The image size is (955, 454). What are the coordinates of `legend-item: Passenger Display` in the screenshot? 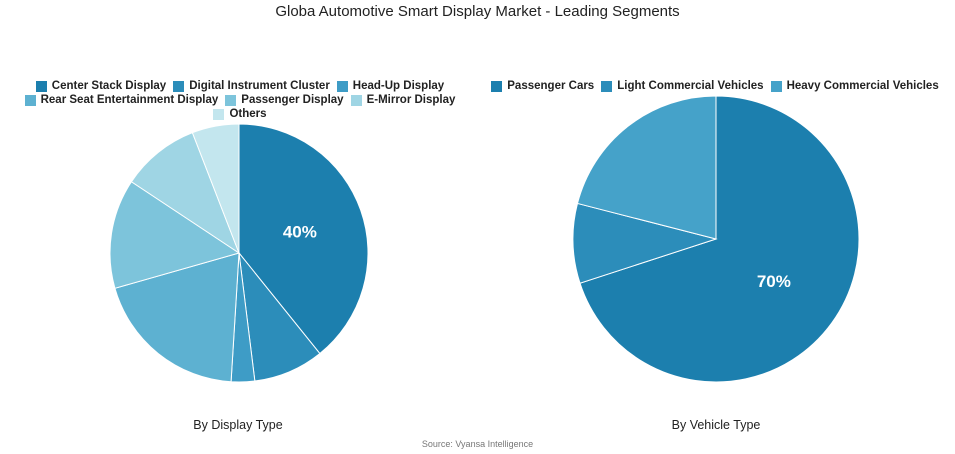 It's located at (284, 100).